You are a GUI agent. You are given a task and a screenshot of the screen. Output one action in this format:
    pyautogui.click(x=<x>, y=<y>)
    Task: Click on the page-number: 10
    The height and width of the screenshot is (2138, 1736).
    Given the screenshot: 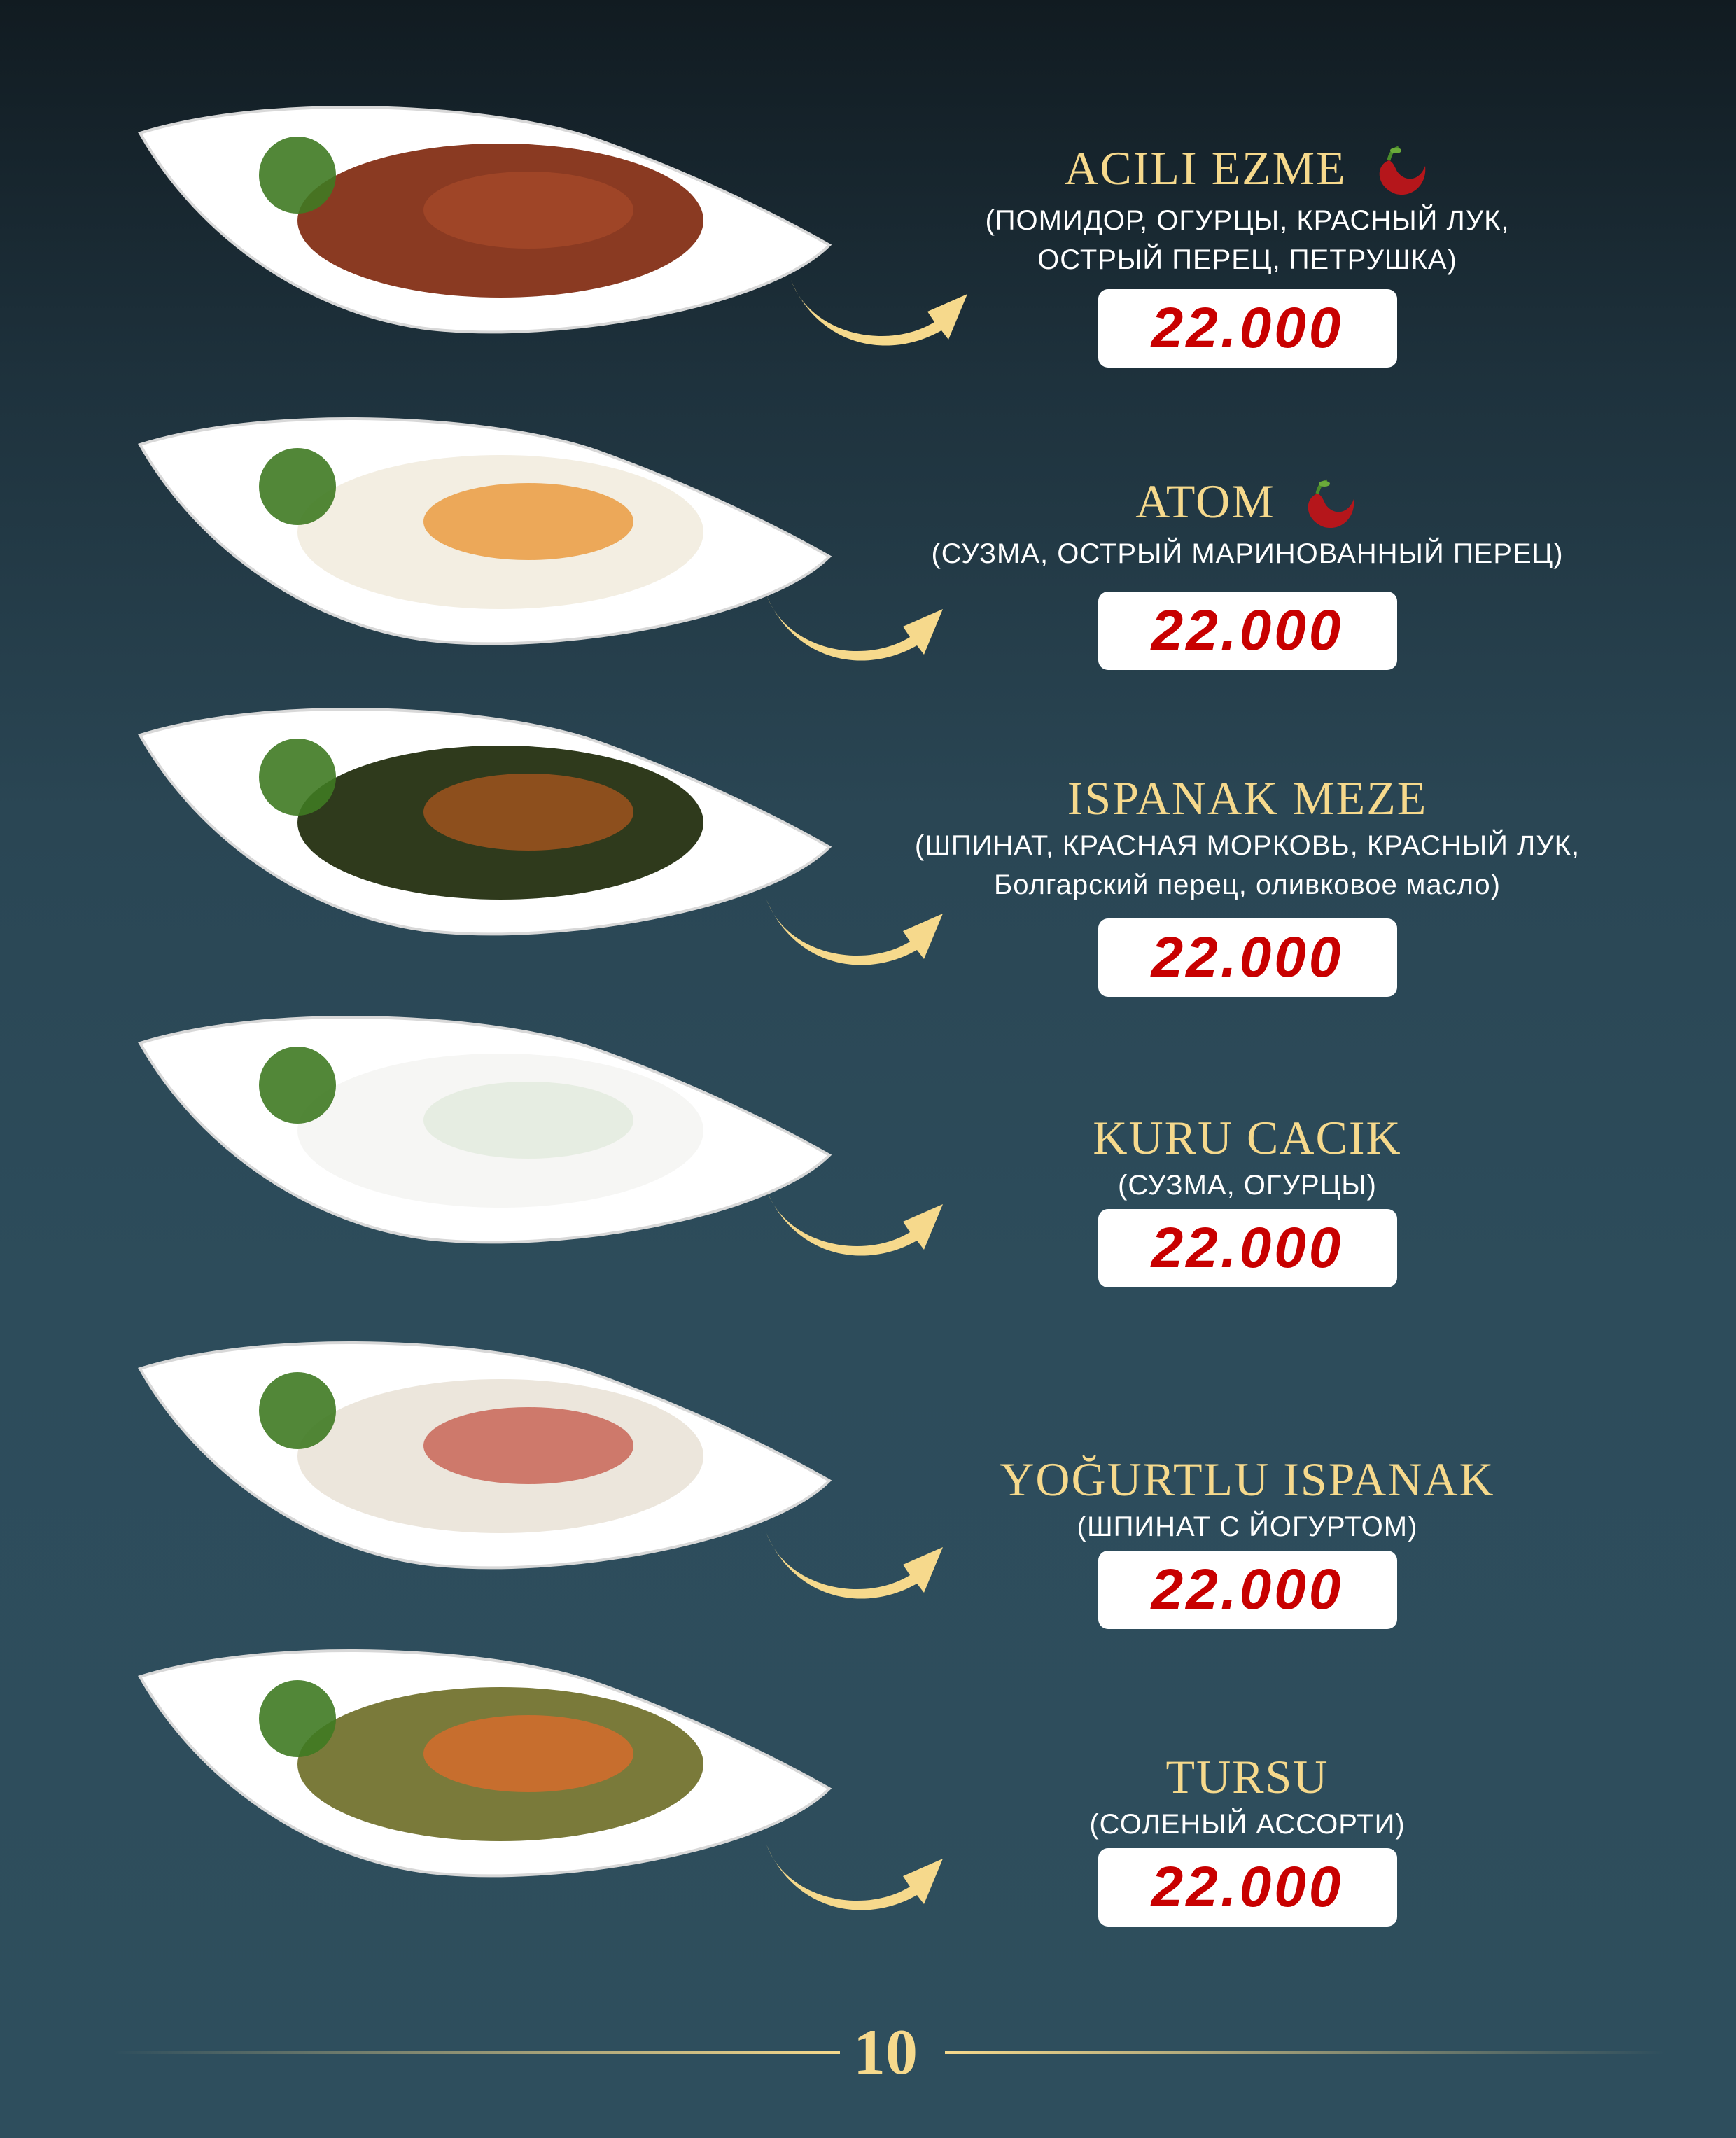 What is the action you would take?
    pyautogui.click(x=885, y=2052)
    